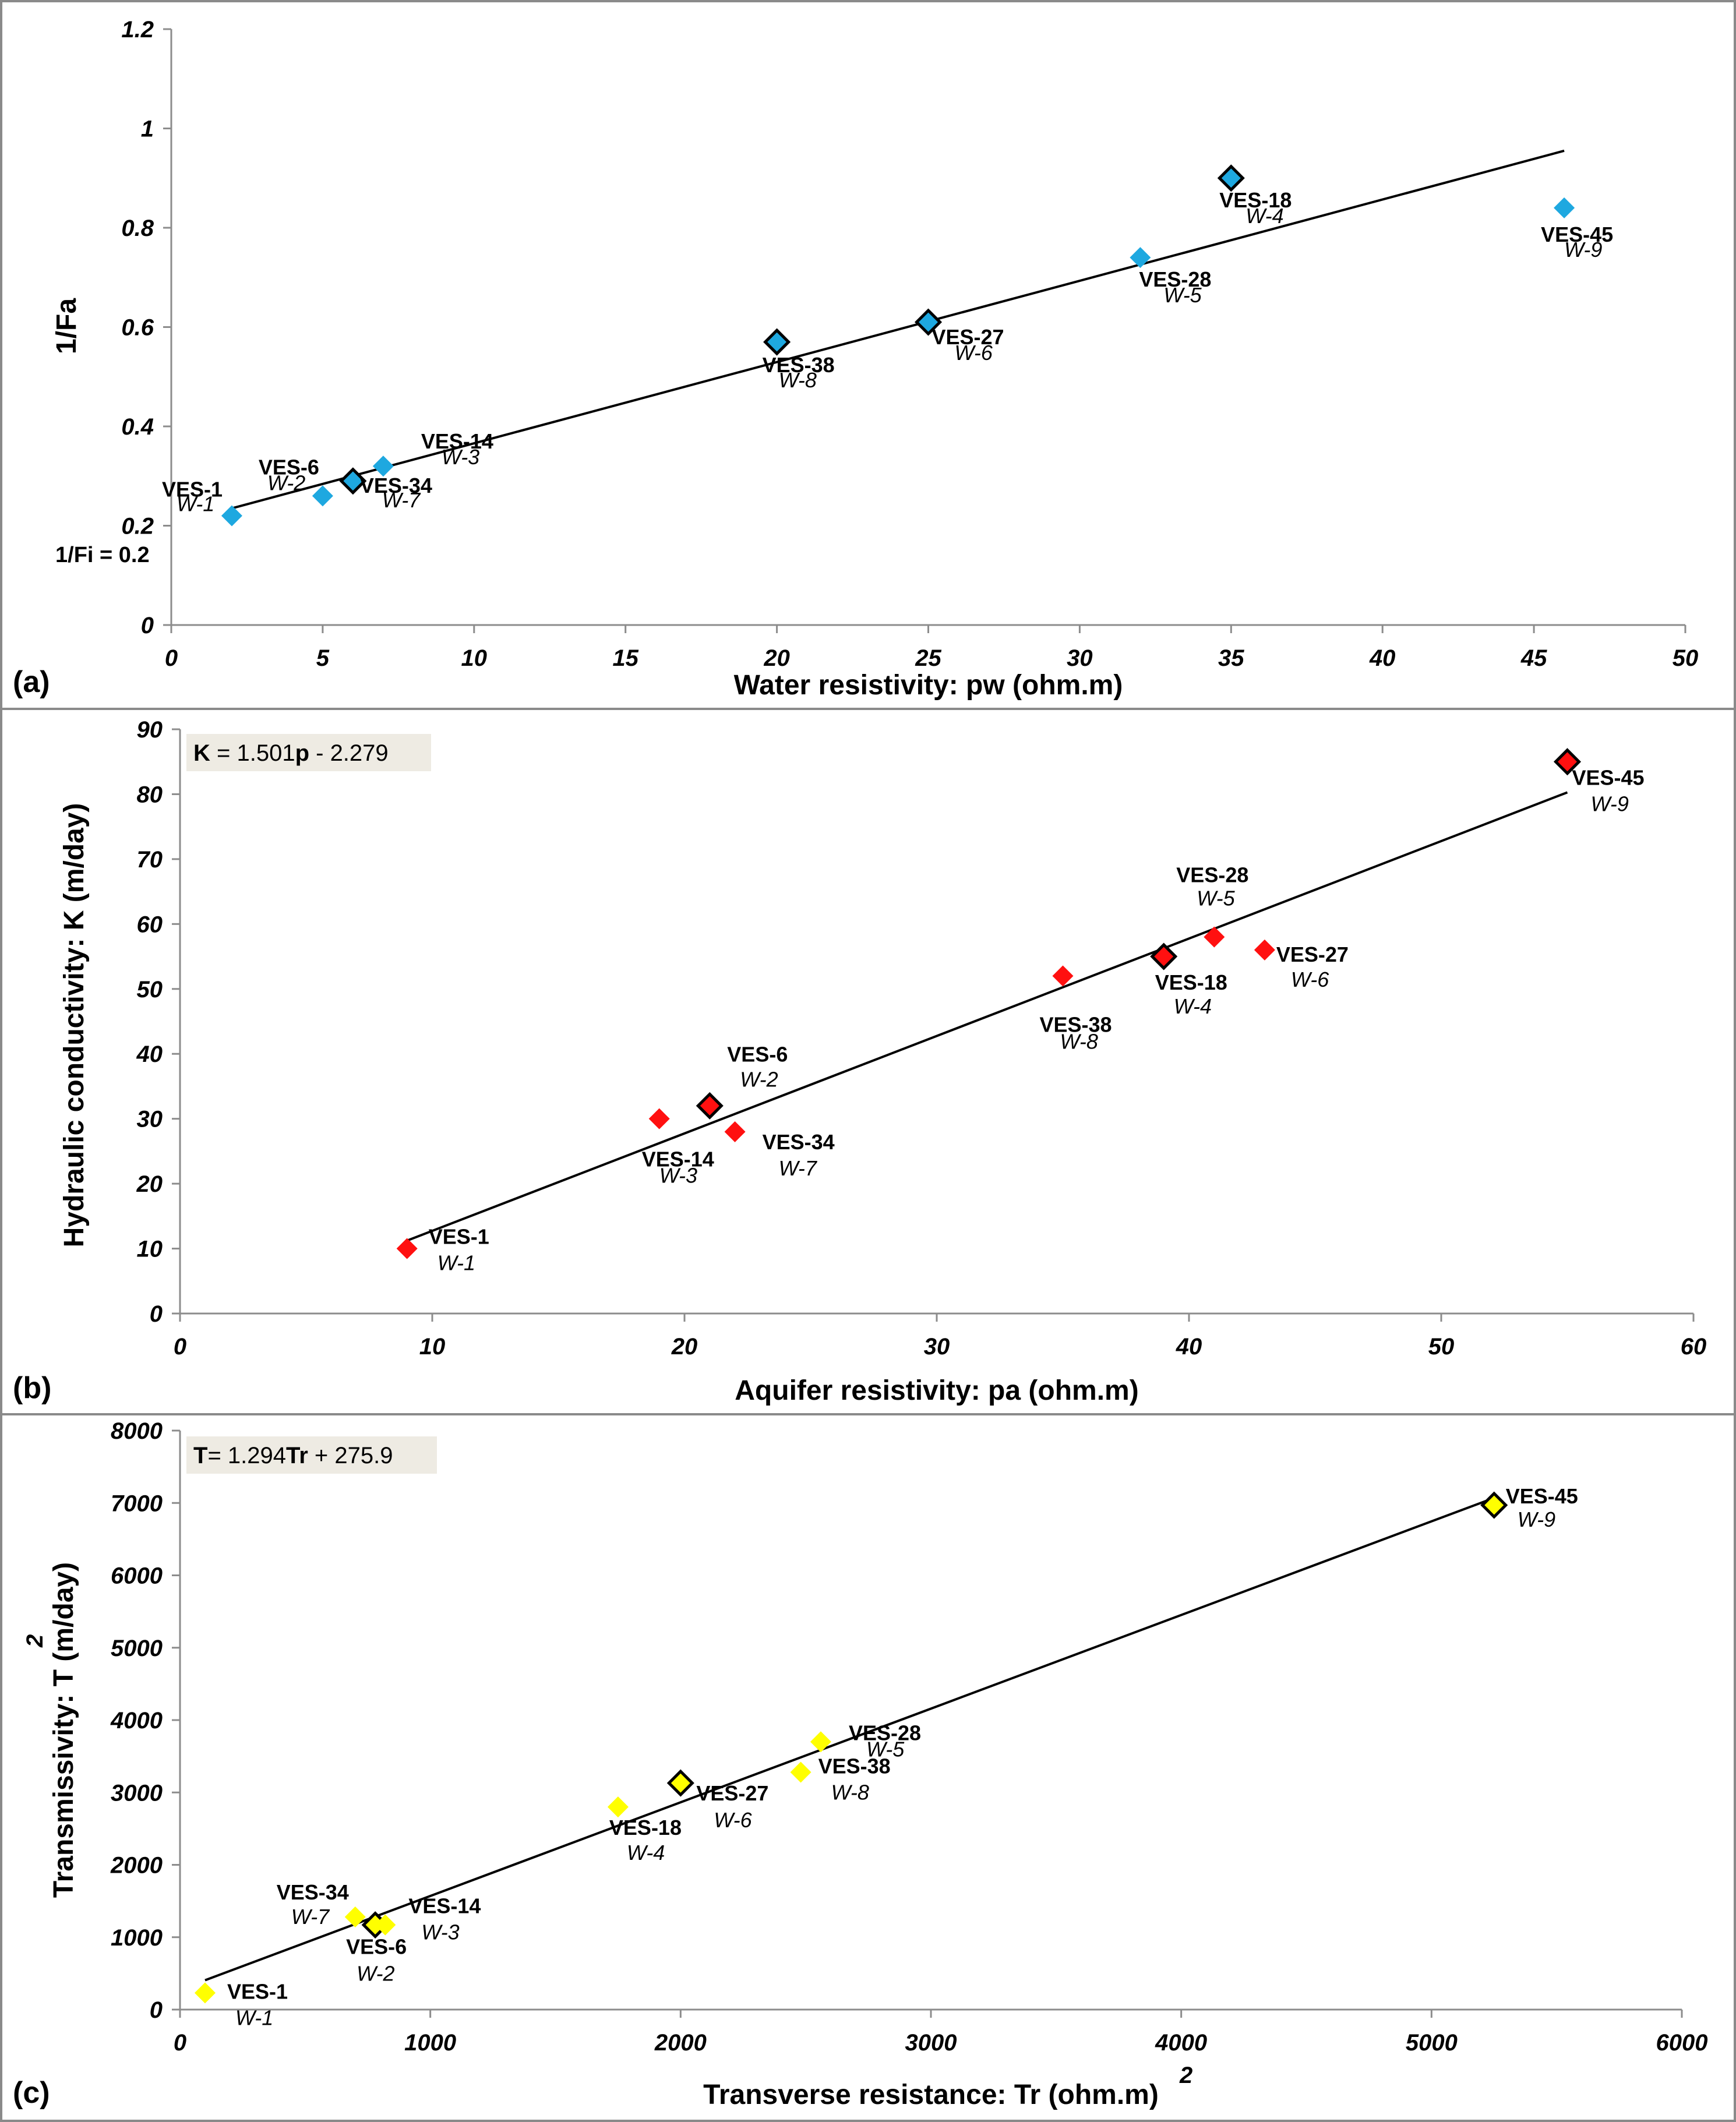 Image resolution: width=1736 pixels, height=2122 pixels. I want to click on x-tick-label: 60, so click(1694, 1347).